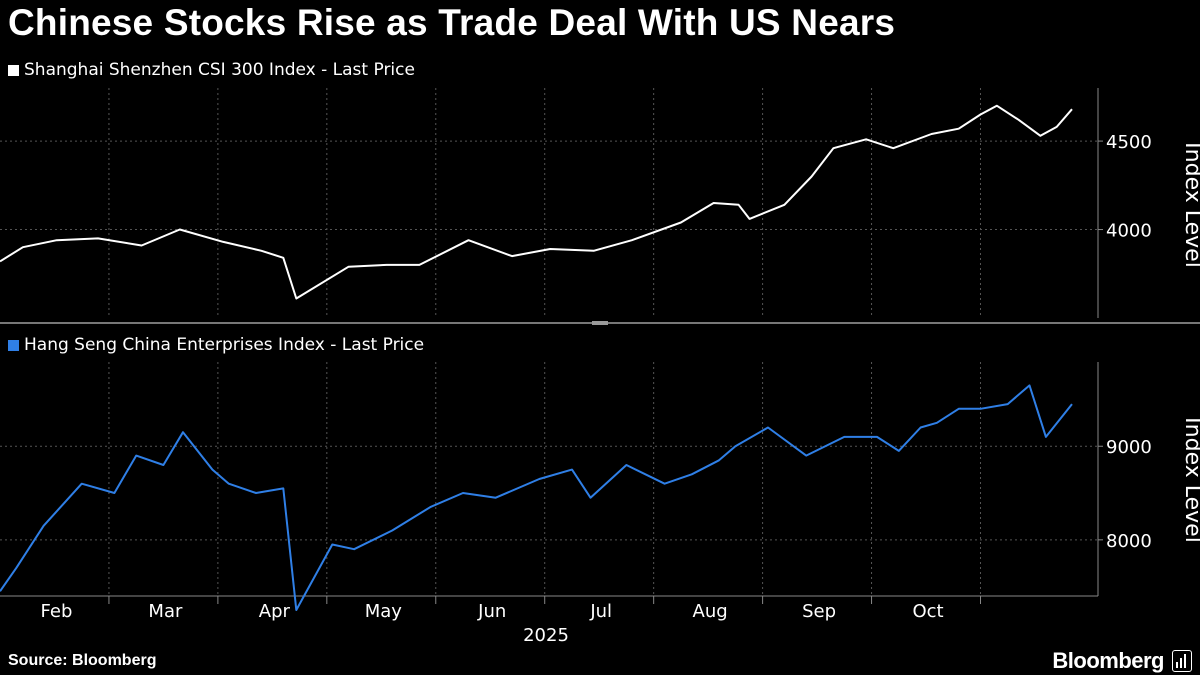 The image size is (1200, 675). I want to click on bloomberg-logo: Bloomberg, so click(1122, 661).